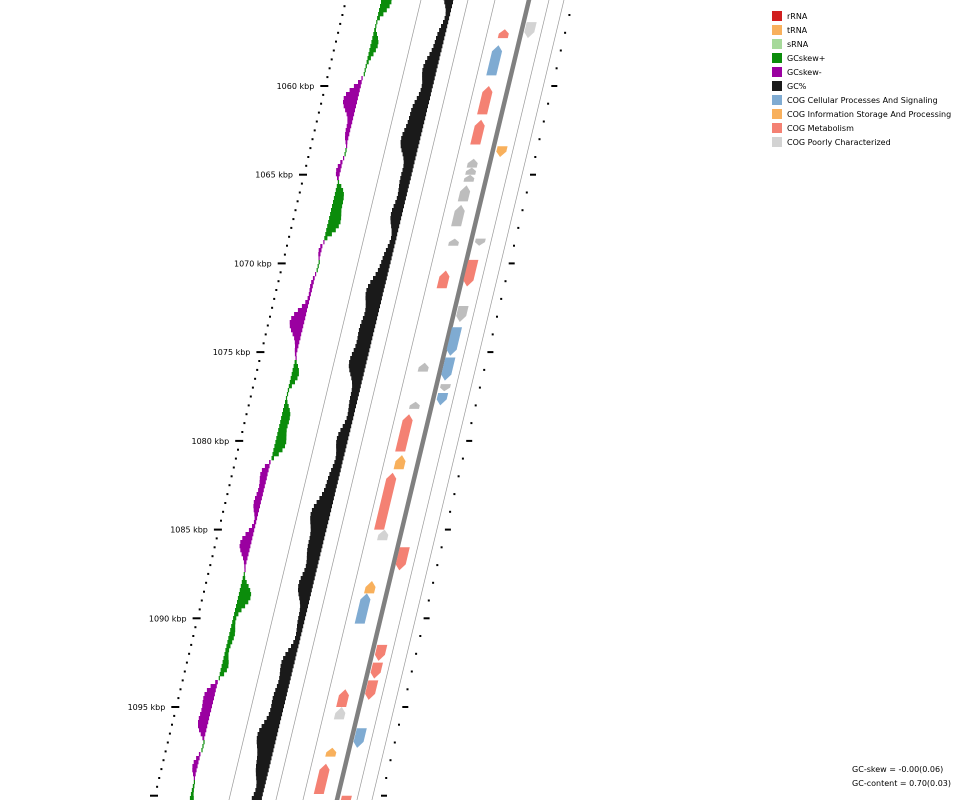  I want to click on legend-label: sRNA, so click(798, 44).